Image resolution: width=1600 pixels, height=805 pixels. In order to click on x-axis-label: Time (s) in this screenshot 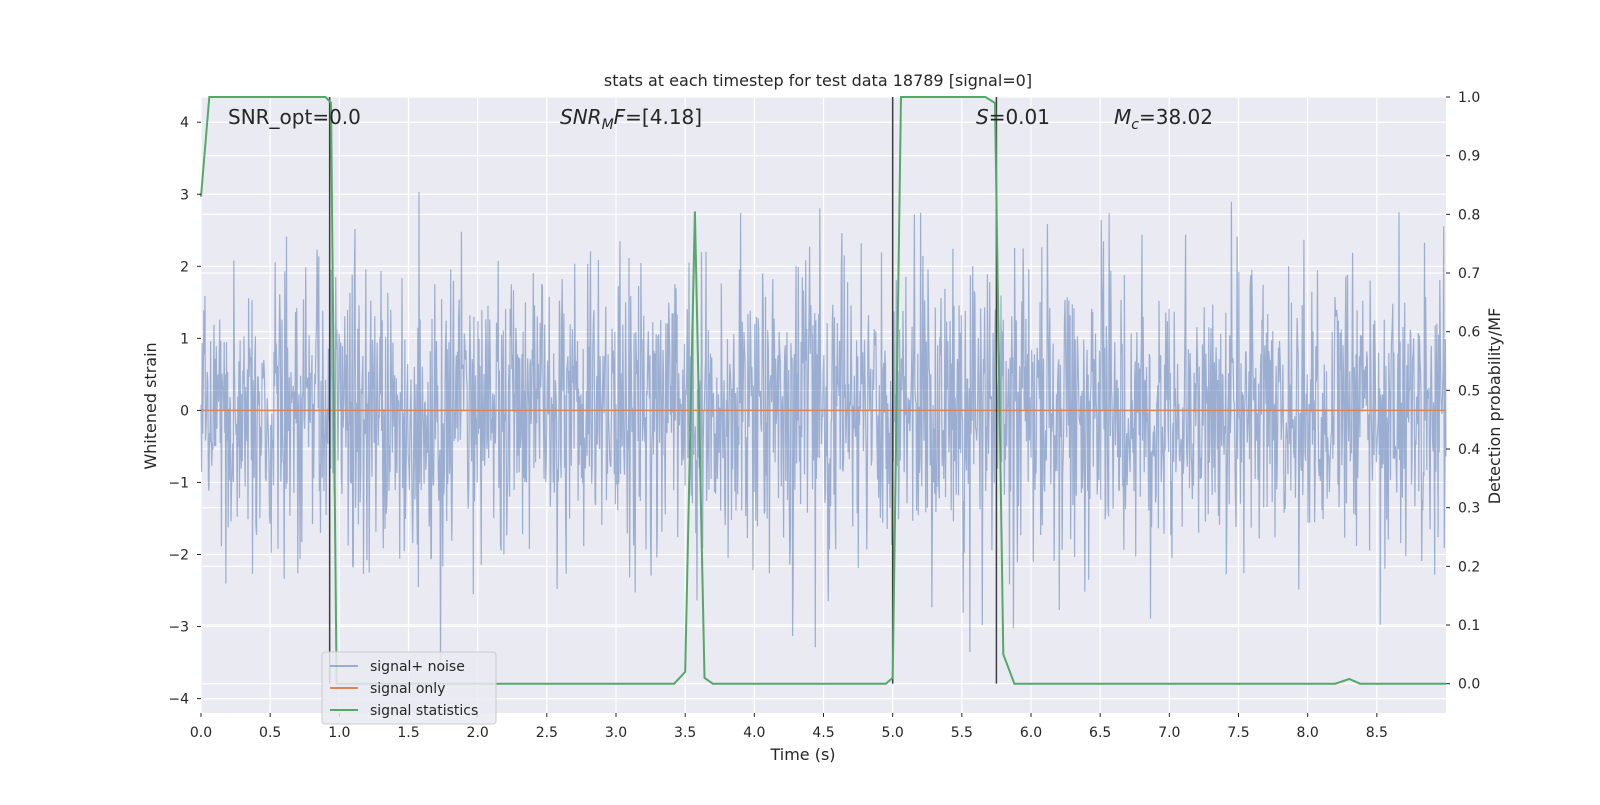, I will do `click(802, 754)`.